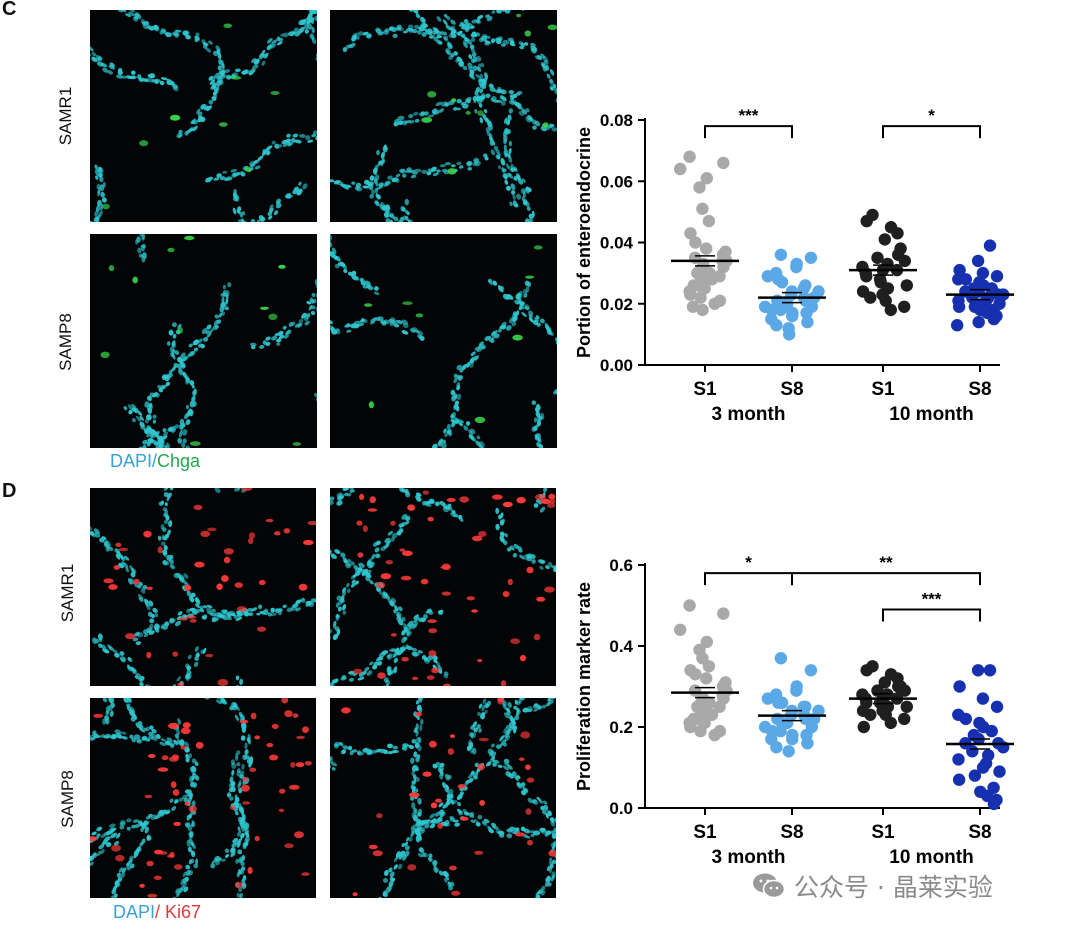  I want to click on wechat-icon, so click(769, 886).